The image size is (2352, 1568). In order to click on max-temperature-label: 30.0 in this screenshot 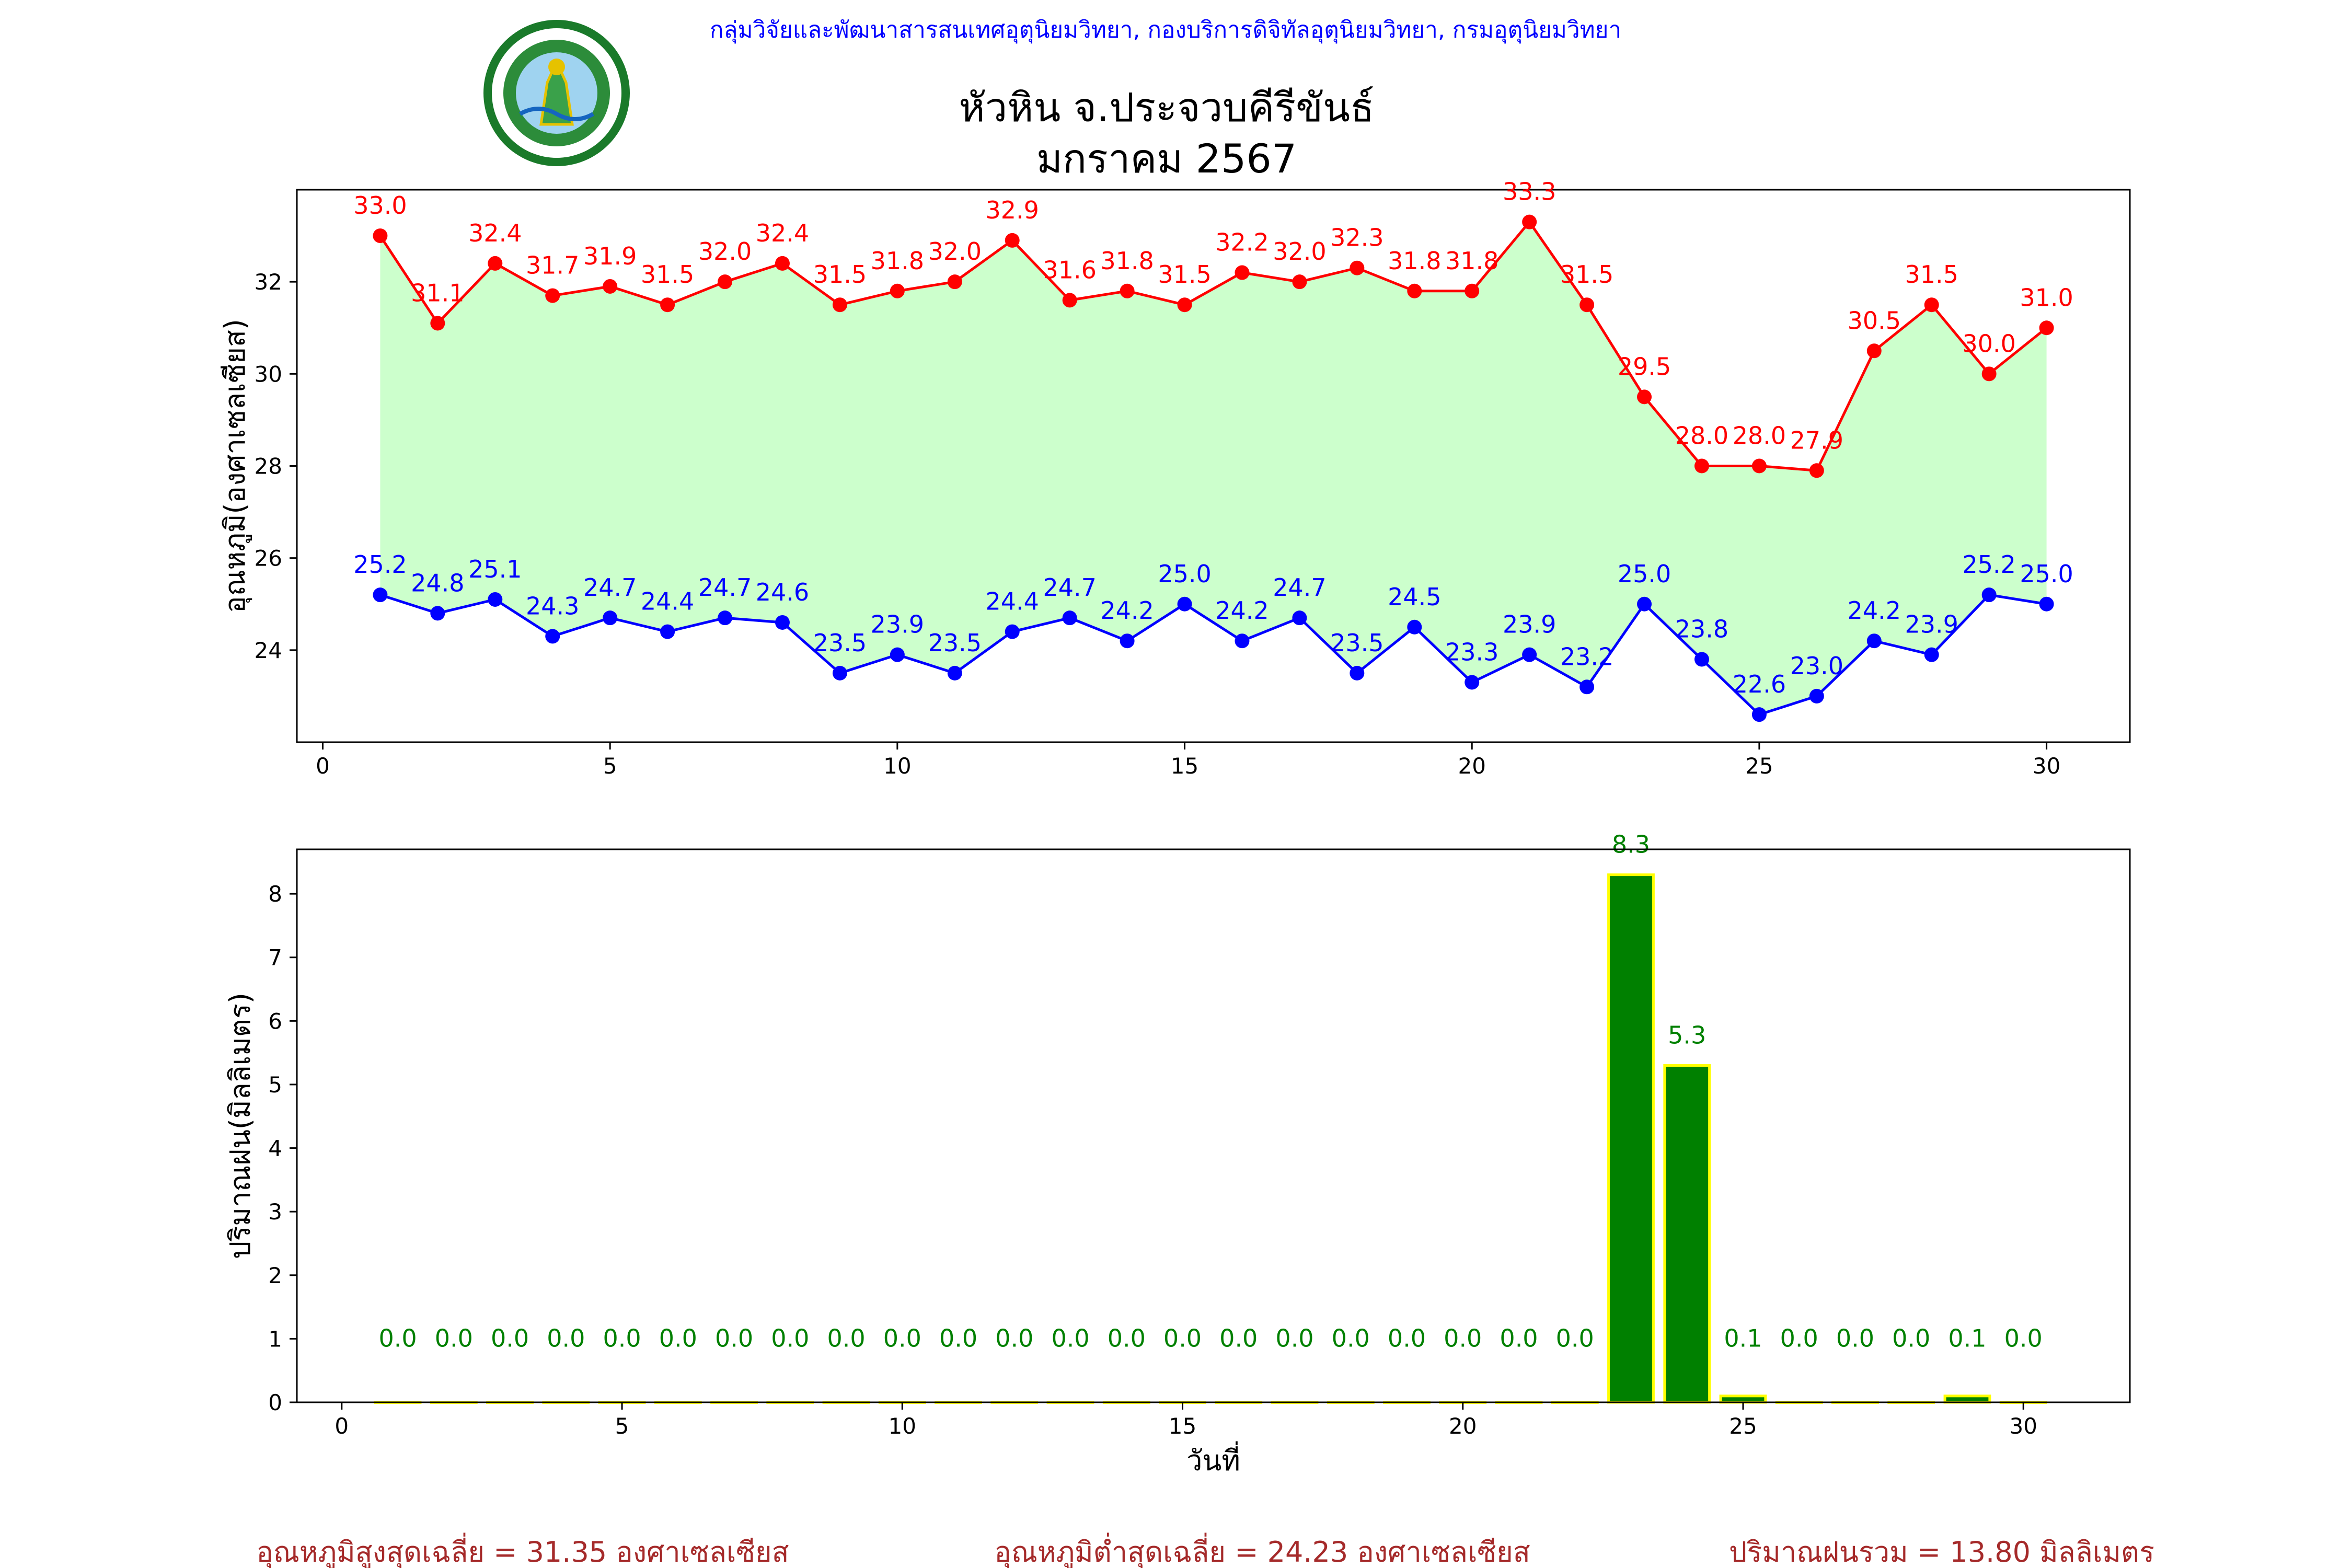, I will do `click(1988, 343)`.